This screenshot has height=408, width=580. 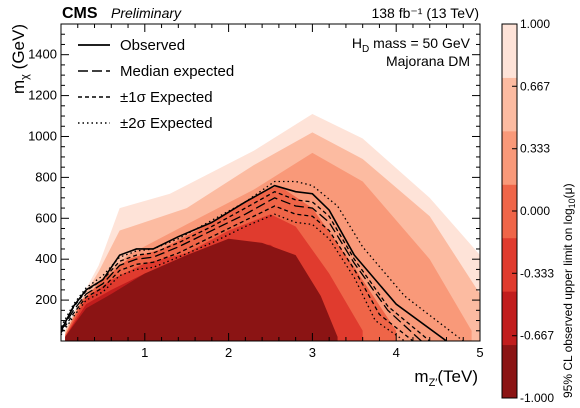 I want to click on y-tick-label: 200, so click(x=46, y=299).